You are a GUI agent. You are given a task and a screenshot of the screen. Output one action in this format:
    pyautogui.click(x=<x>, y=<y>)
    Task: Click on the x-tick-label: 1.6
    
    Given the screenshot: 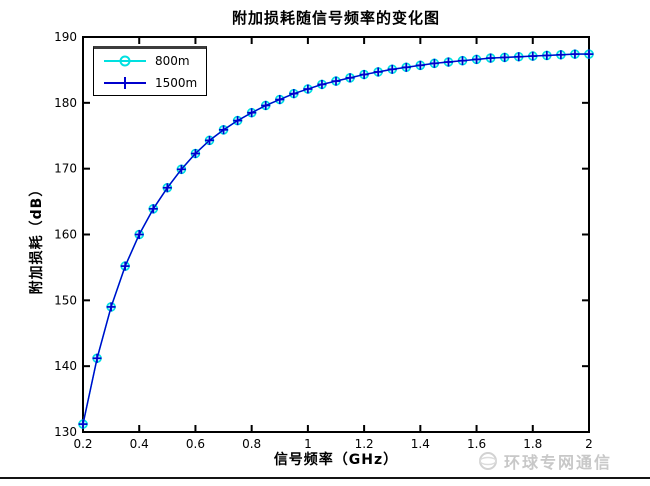 What is the action you would take?
    pyautogui.click(x=476, y=444)
    